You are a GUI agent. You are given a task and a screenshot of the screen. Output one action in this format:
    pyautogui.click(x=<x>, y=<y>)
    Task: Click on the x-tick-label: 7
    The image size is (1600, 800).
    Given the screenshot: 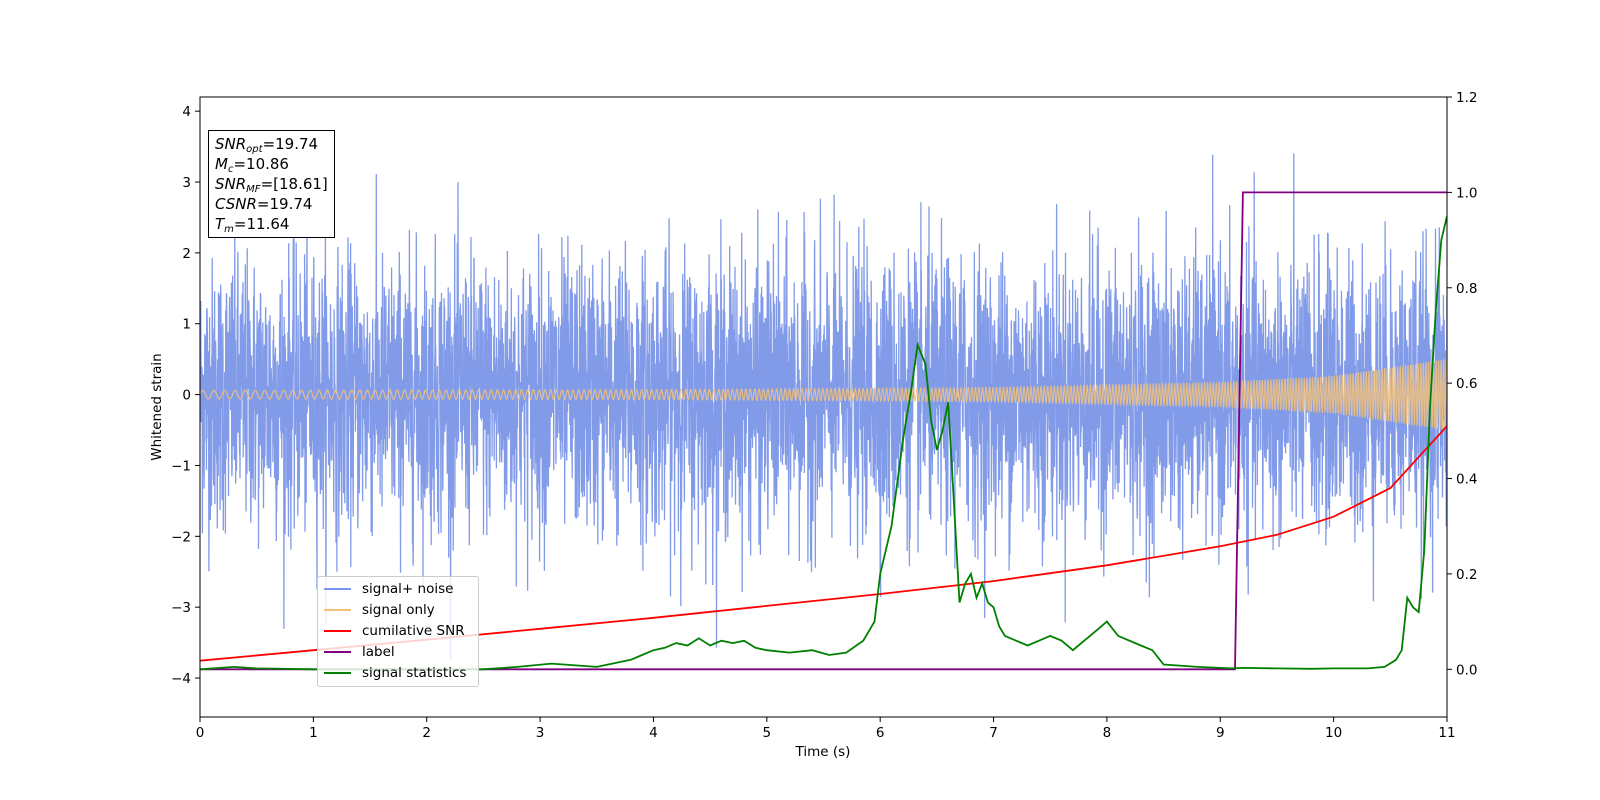 What is the action you would take?
    pyautogui.click(x=993, y=733)
    